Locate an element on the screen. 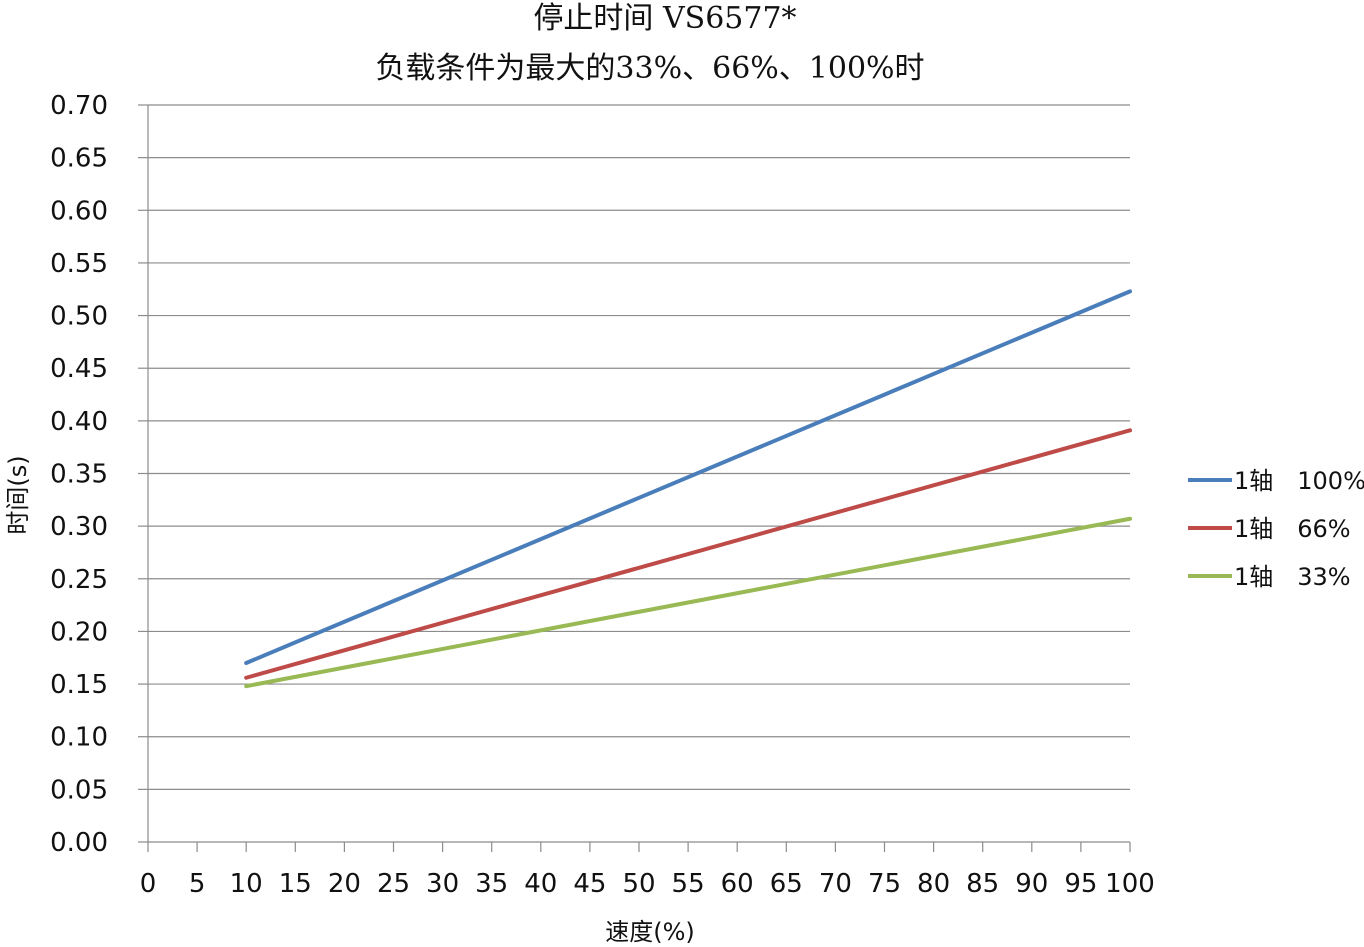 The width and height of the screenshot is (1364, 947). x-tick-label: 15 is located at coordinates (295, 884).